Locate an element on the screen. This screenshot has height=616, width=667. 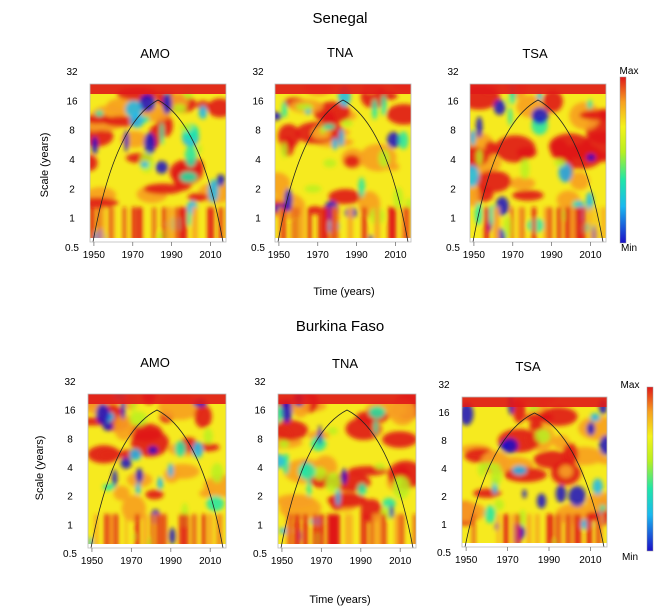
y-axis-label-burkina: Scale (years) is located at coordinates (40, 468).